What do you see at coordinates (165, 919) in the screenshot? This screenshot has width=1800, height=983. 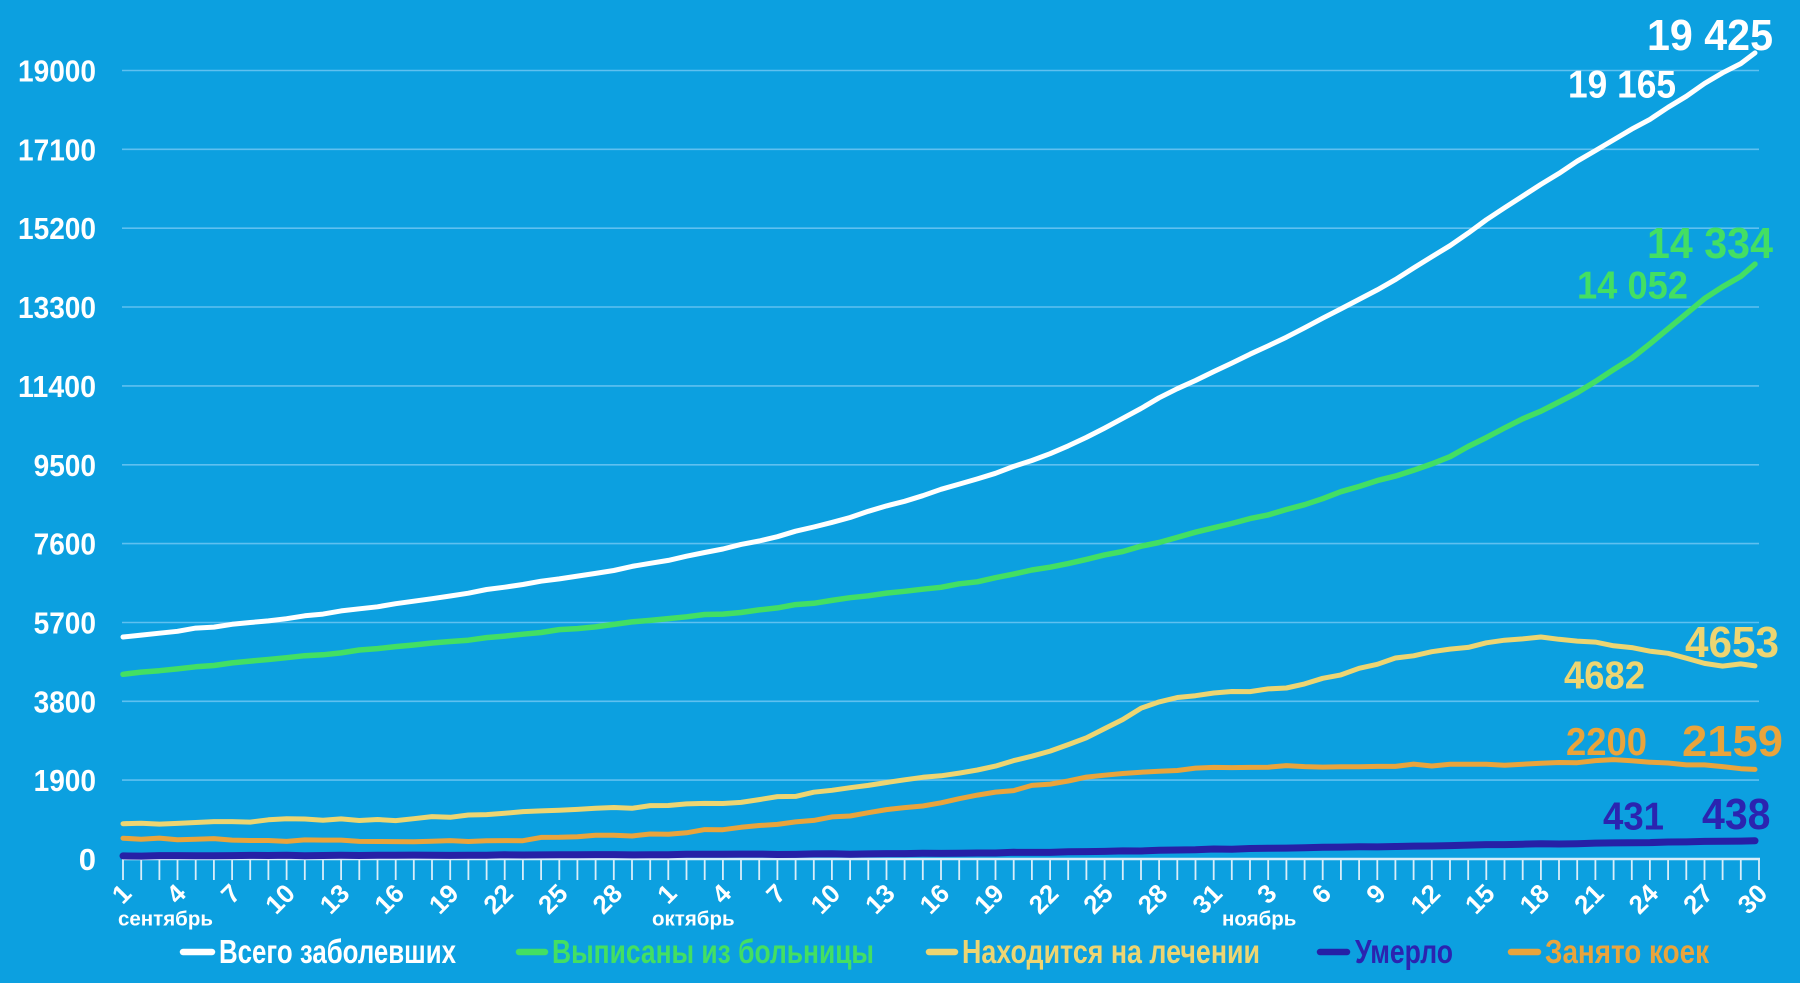 I see `svg-text: сентябрь` at bounding box center [165, 919].